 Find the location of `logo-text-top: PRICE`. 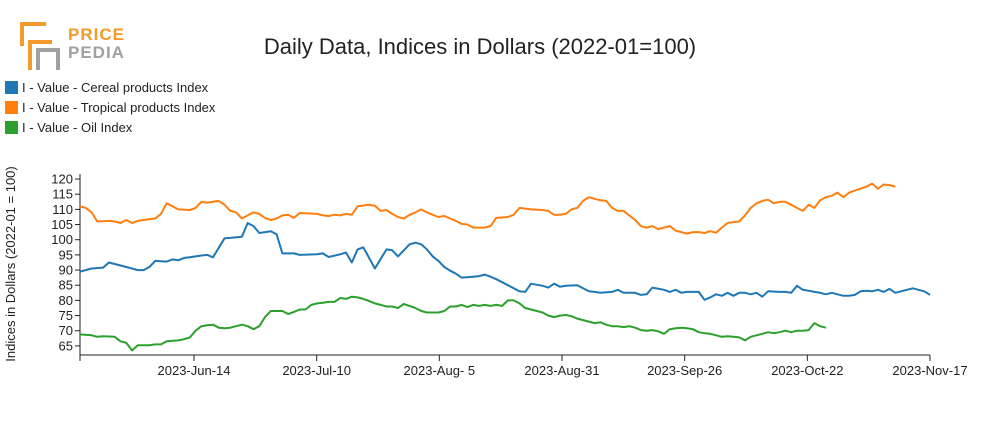

logo-text-top: PRICE is located at coordinates (96, 34).